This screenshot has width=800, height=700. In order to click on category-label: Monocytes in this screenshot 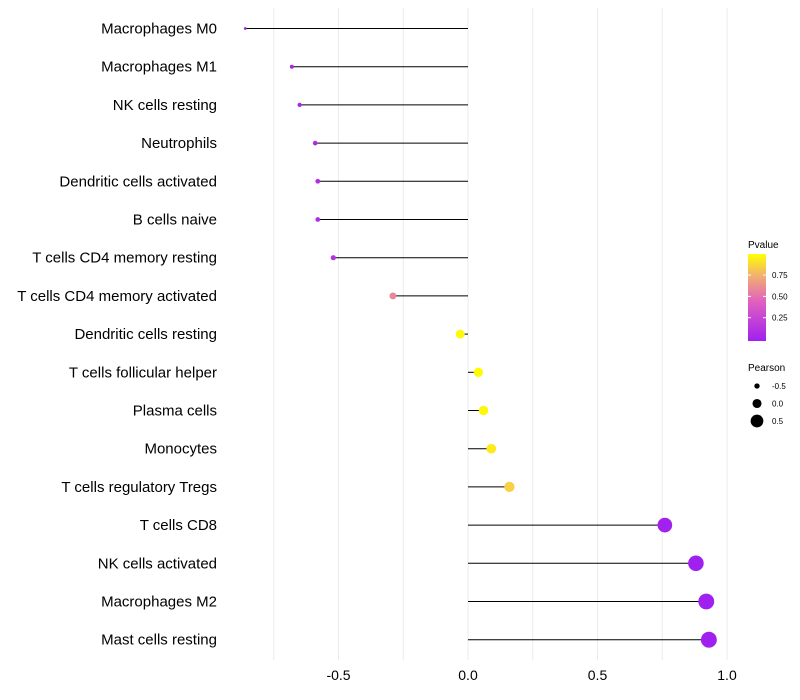, I will do `click(180, 449)`.